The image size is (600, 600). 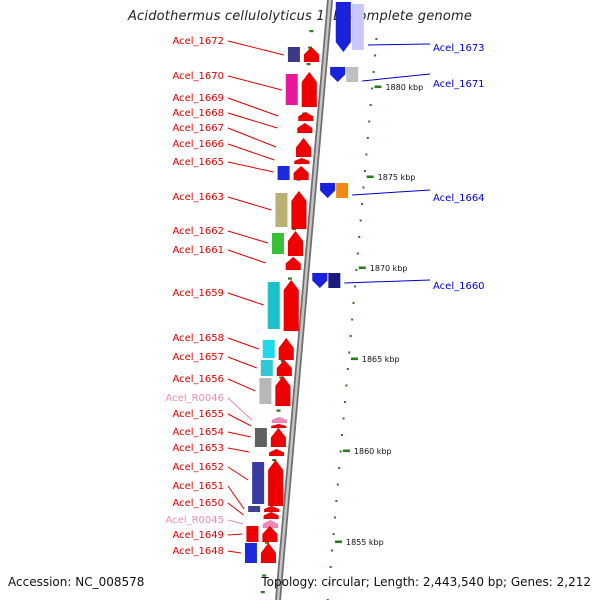 I want to click on gene-label-acel-1656: Acel_1656, so click(x=198, y=379).